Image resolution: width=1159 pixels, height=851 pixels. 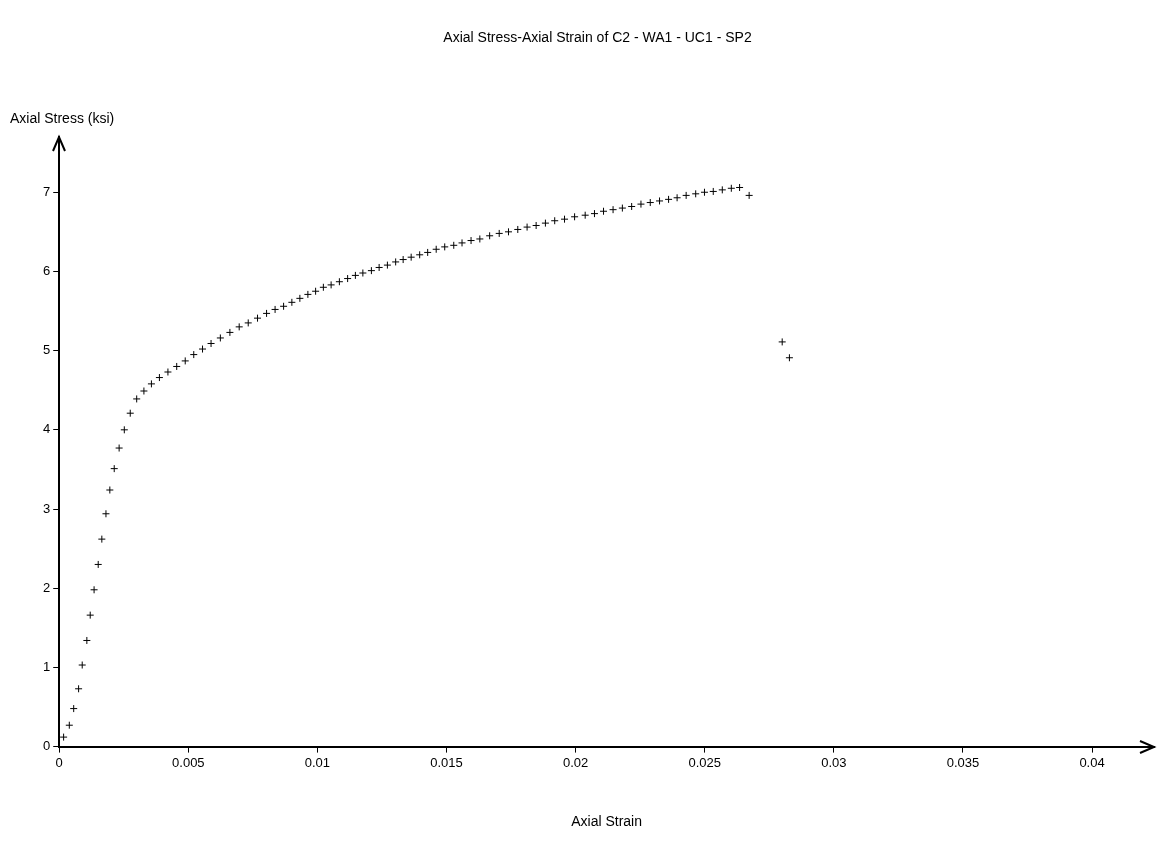 What do you see at coordinates (47, 666) in the screenshot?
I see `y-tick-label: 1` at bounding box center [47, 666].